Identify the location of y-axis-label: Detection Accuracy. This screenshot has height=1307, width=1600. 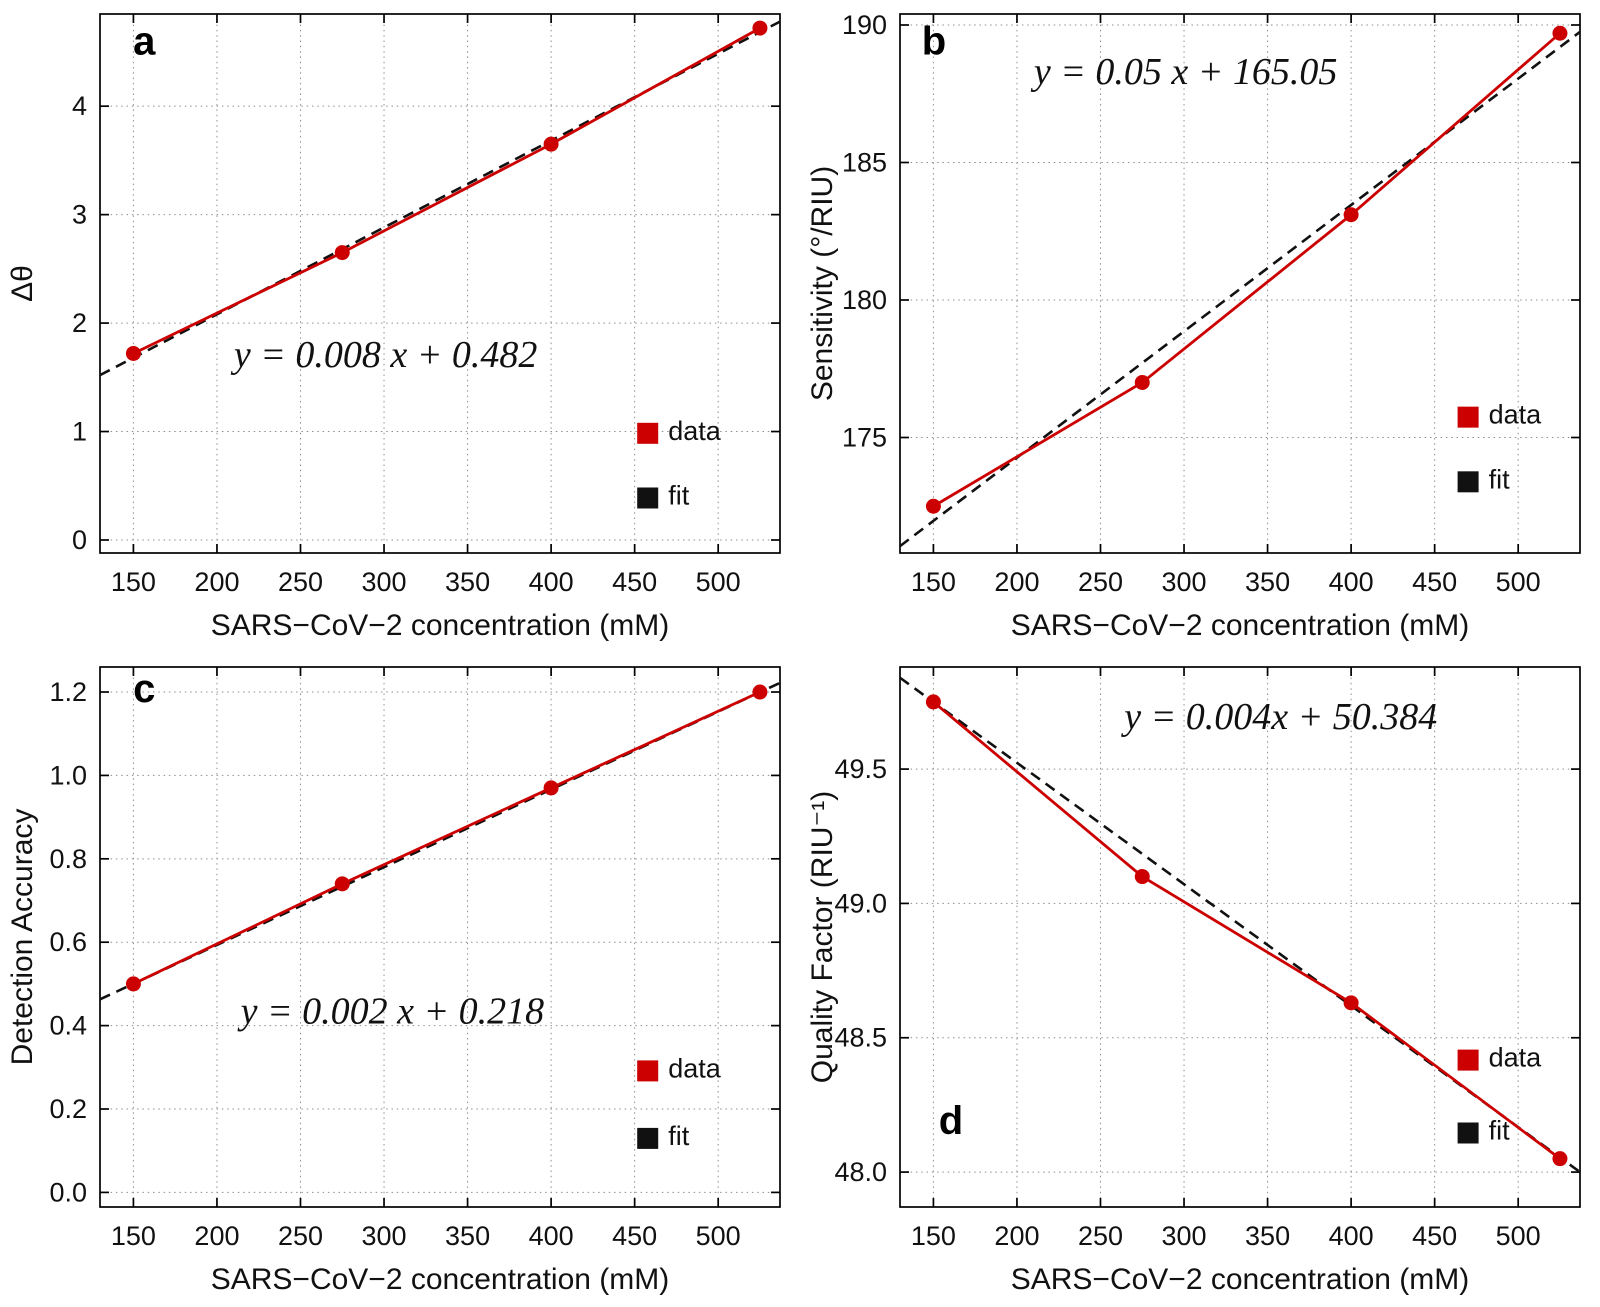
(22, 937).